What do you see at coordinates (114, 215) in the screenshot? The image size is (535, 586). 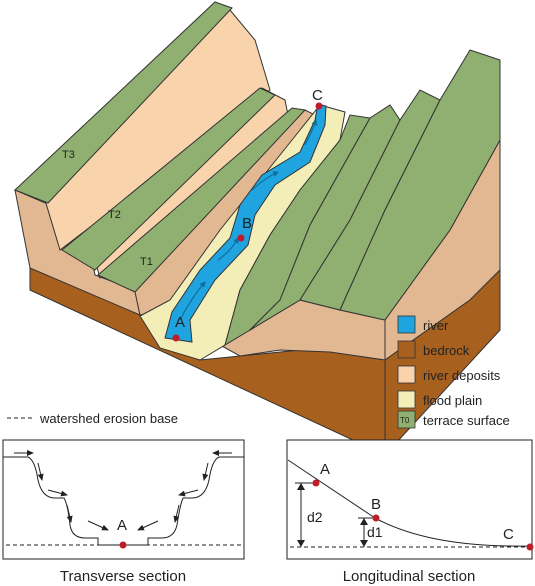 I see `terrace-label-t2: T2` at bounding box center [114, 215].